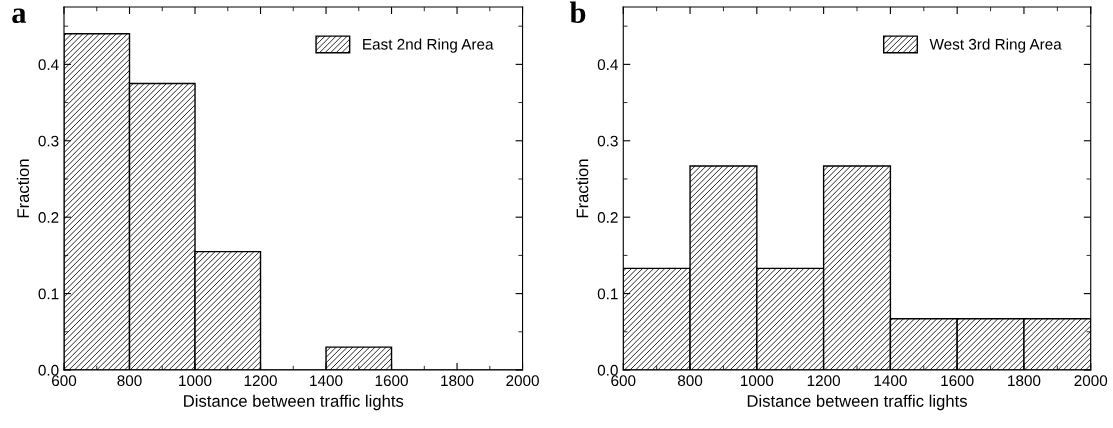 The image size is (1113, 428). I want to click on chart-title: a, so click(19, 16).